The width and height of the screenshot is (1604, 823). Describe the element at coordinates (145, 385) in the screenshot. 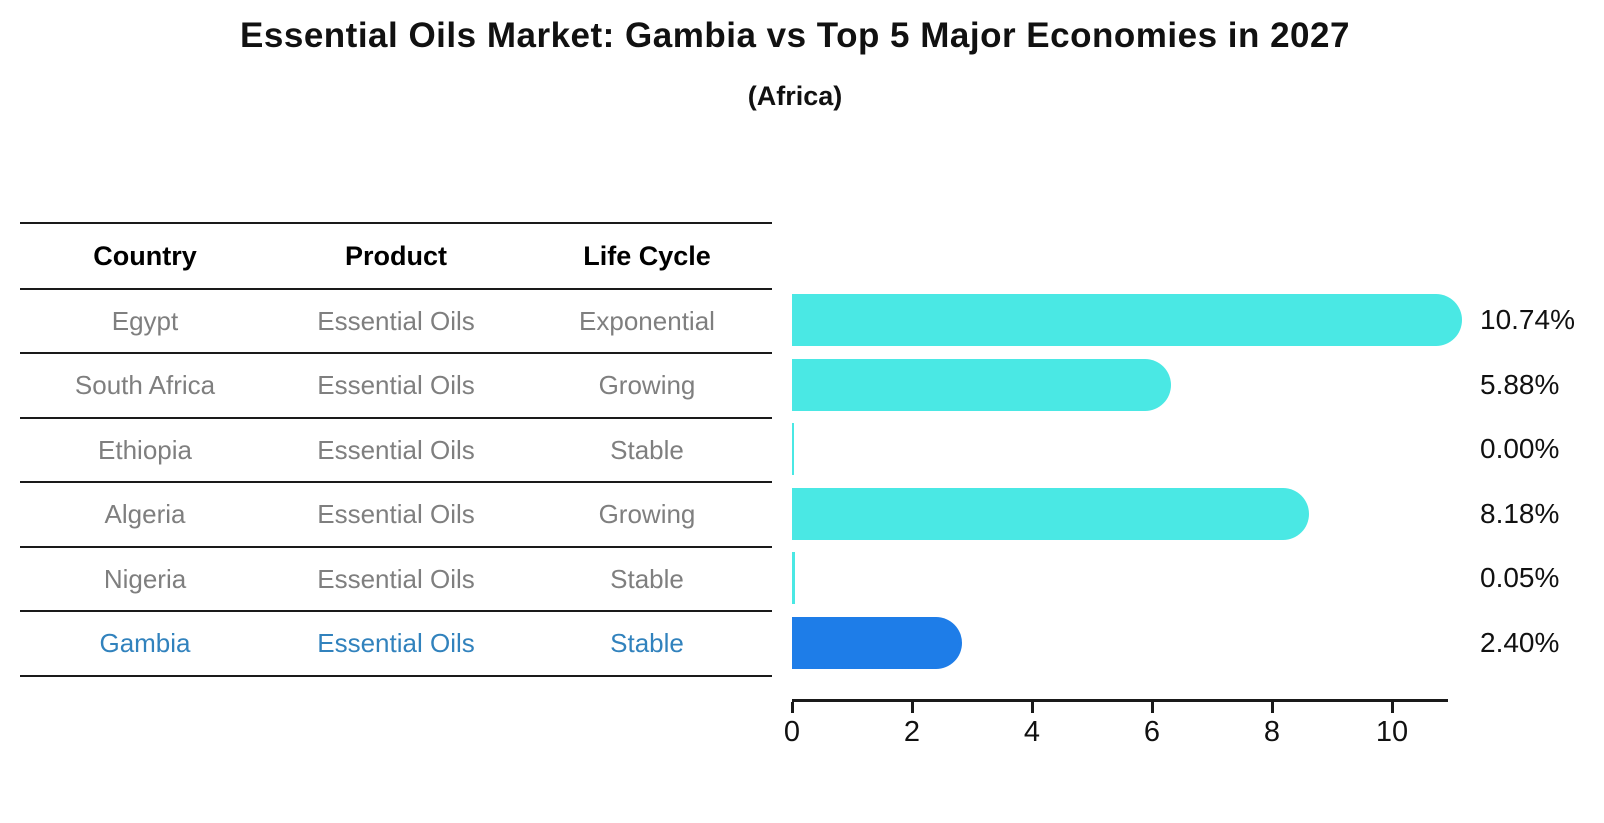

I see `cell-country: South Africa` at that location.